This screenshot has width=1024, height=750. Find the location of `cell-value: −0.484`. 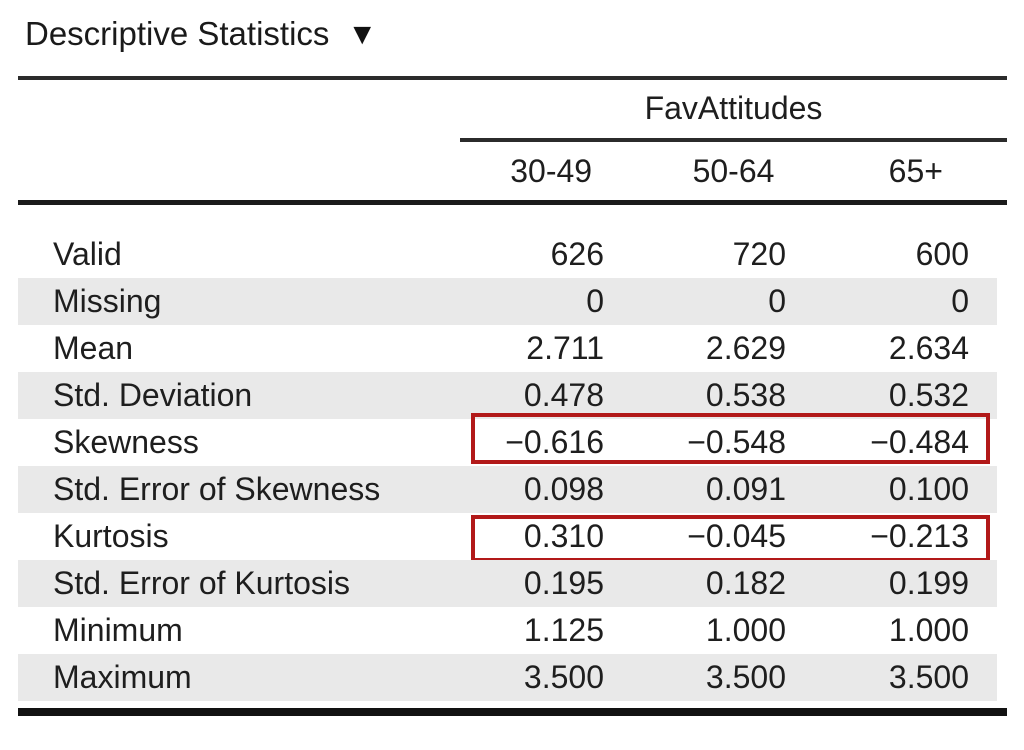

cell-value: −0.484 is located at coordinates (919, 442).